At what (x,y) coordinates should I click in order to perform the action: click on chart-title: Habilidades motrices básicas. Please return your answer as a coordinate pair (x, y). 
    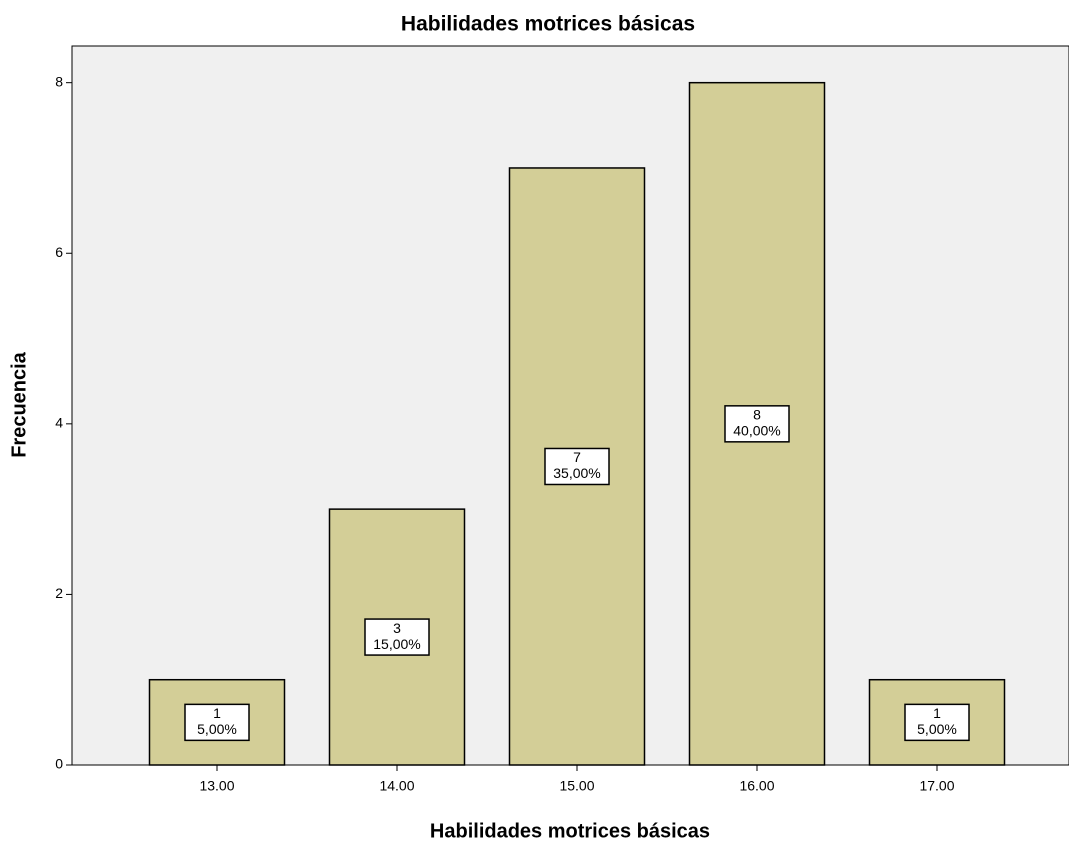
    Looking at the image, I should click on (548, 24).